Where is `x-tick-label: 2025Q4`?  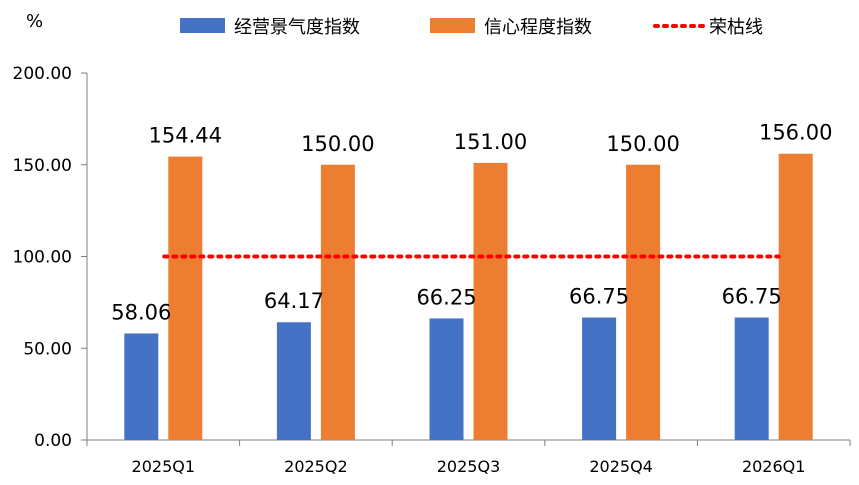 x-tick-label: 2025Q4 is located at coordinates (621, 466).